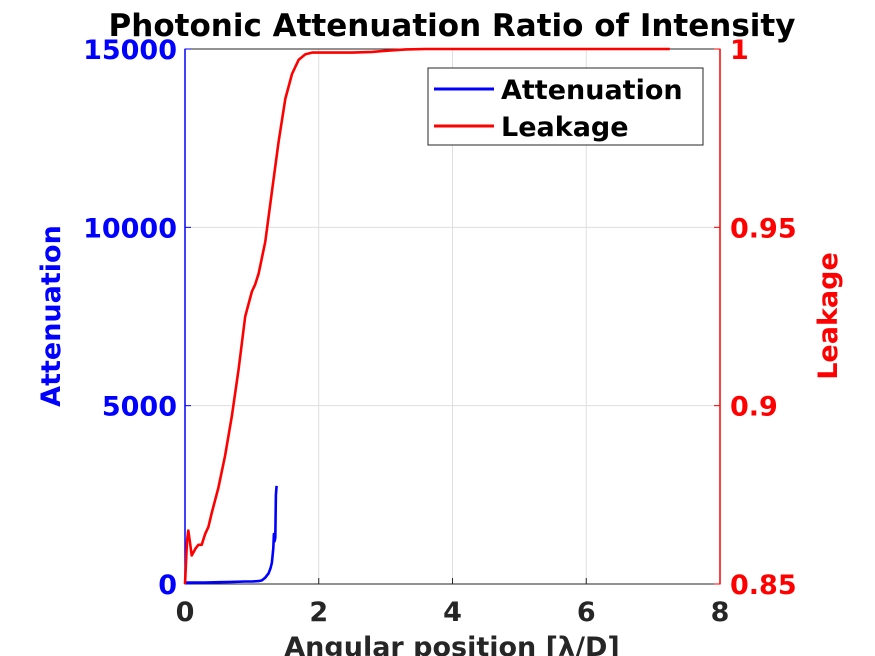 Image resolution: width=875 pixels, height=656 pixels. Describe the element at coordinates (452, 26) in the screenshot. I see `chart-title: Photonic Attenuation Ratio of Intensity` at that location.